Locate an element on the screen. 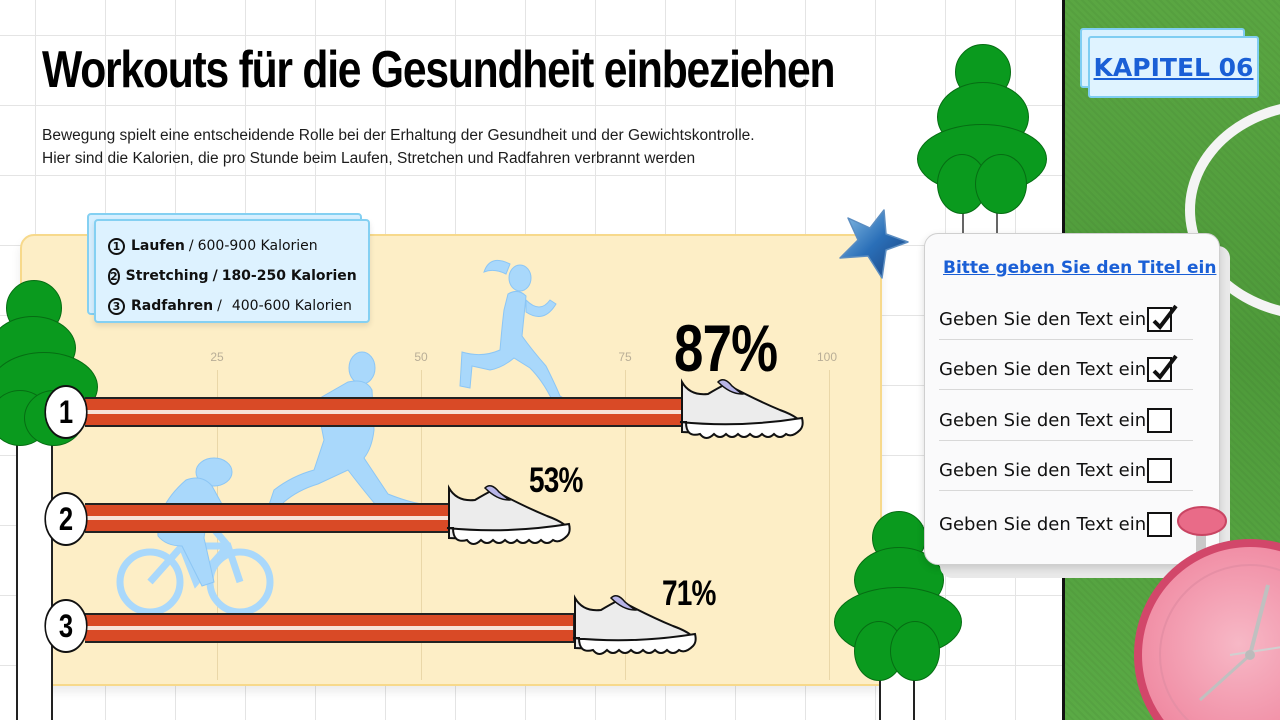 The image size is (1280, 720). value-label-radfahren: 71% is located at coordinates (689, 593).